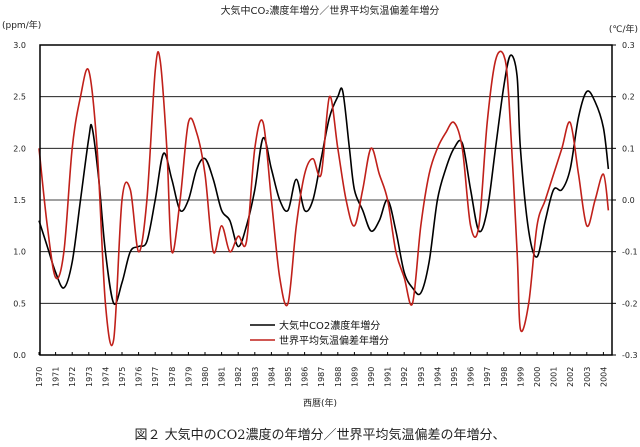  Describe the element at coordinates (404, 377) in the screenshot. I see `x-tick-label: 1992` at that location.